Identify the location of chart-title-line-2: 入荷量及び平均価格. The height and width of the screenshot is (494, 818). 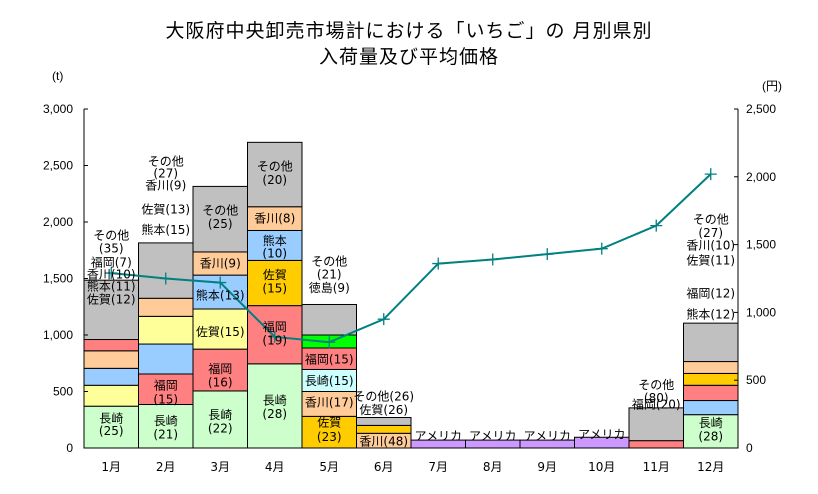
(408, 57).